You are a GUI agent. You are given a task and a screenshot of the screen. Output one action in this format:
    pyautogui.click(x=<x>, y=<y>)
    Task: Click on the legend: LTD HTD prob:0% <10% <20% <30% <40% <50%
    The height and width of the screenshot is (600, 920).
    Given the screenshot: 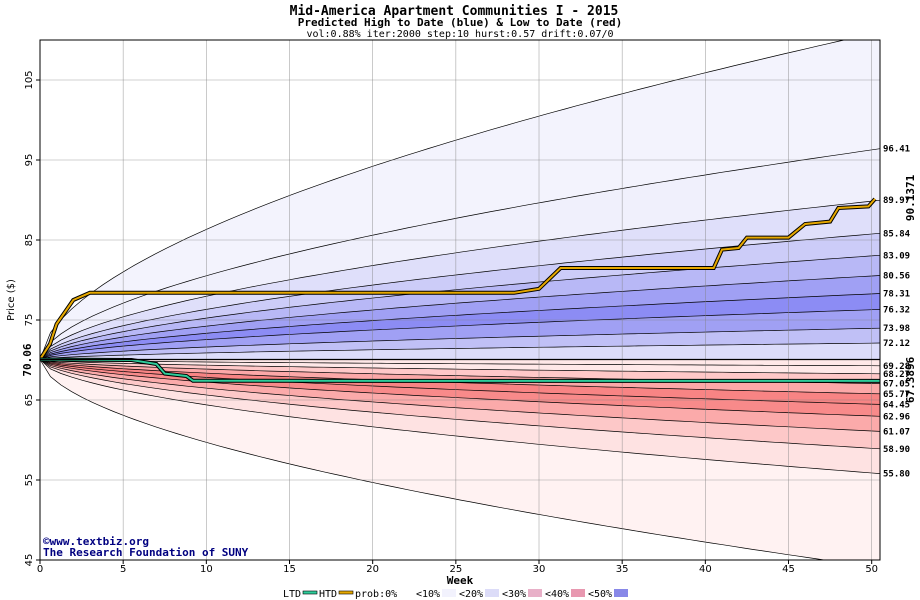 What is the action you would take?
    pyautogui.click(x=455, y=594)
    